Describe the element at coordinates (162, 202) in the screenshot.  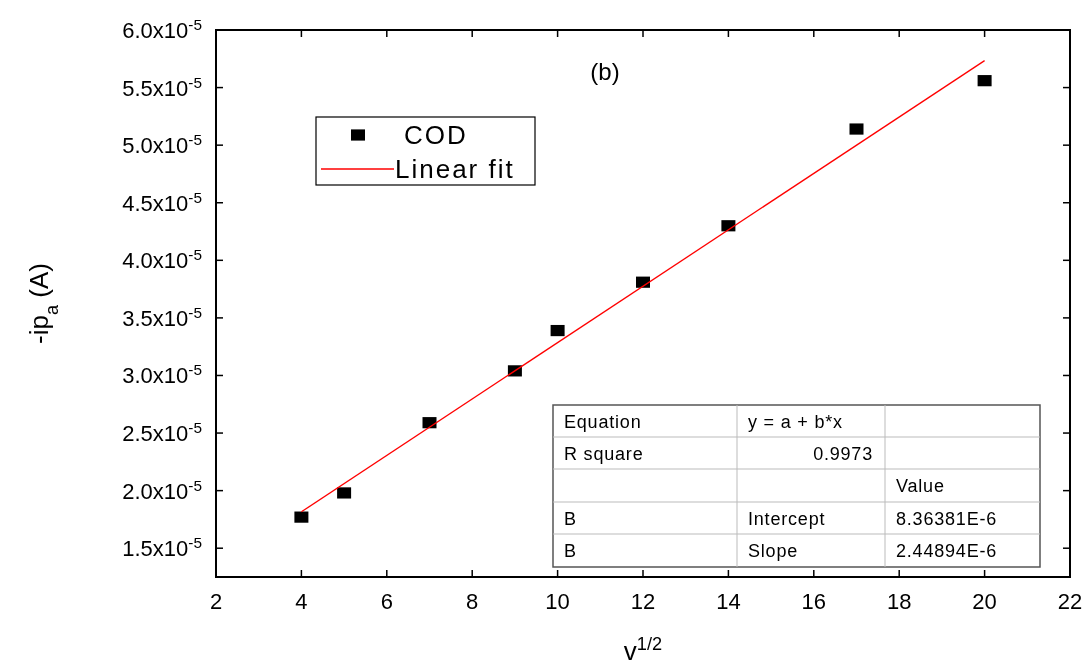
I see `y-tick-label: 4.5x10$^{-5}$` at that location.